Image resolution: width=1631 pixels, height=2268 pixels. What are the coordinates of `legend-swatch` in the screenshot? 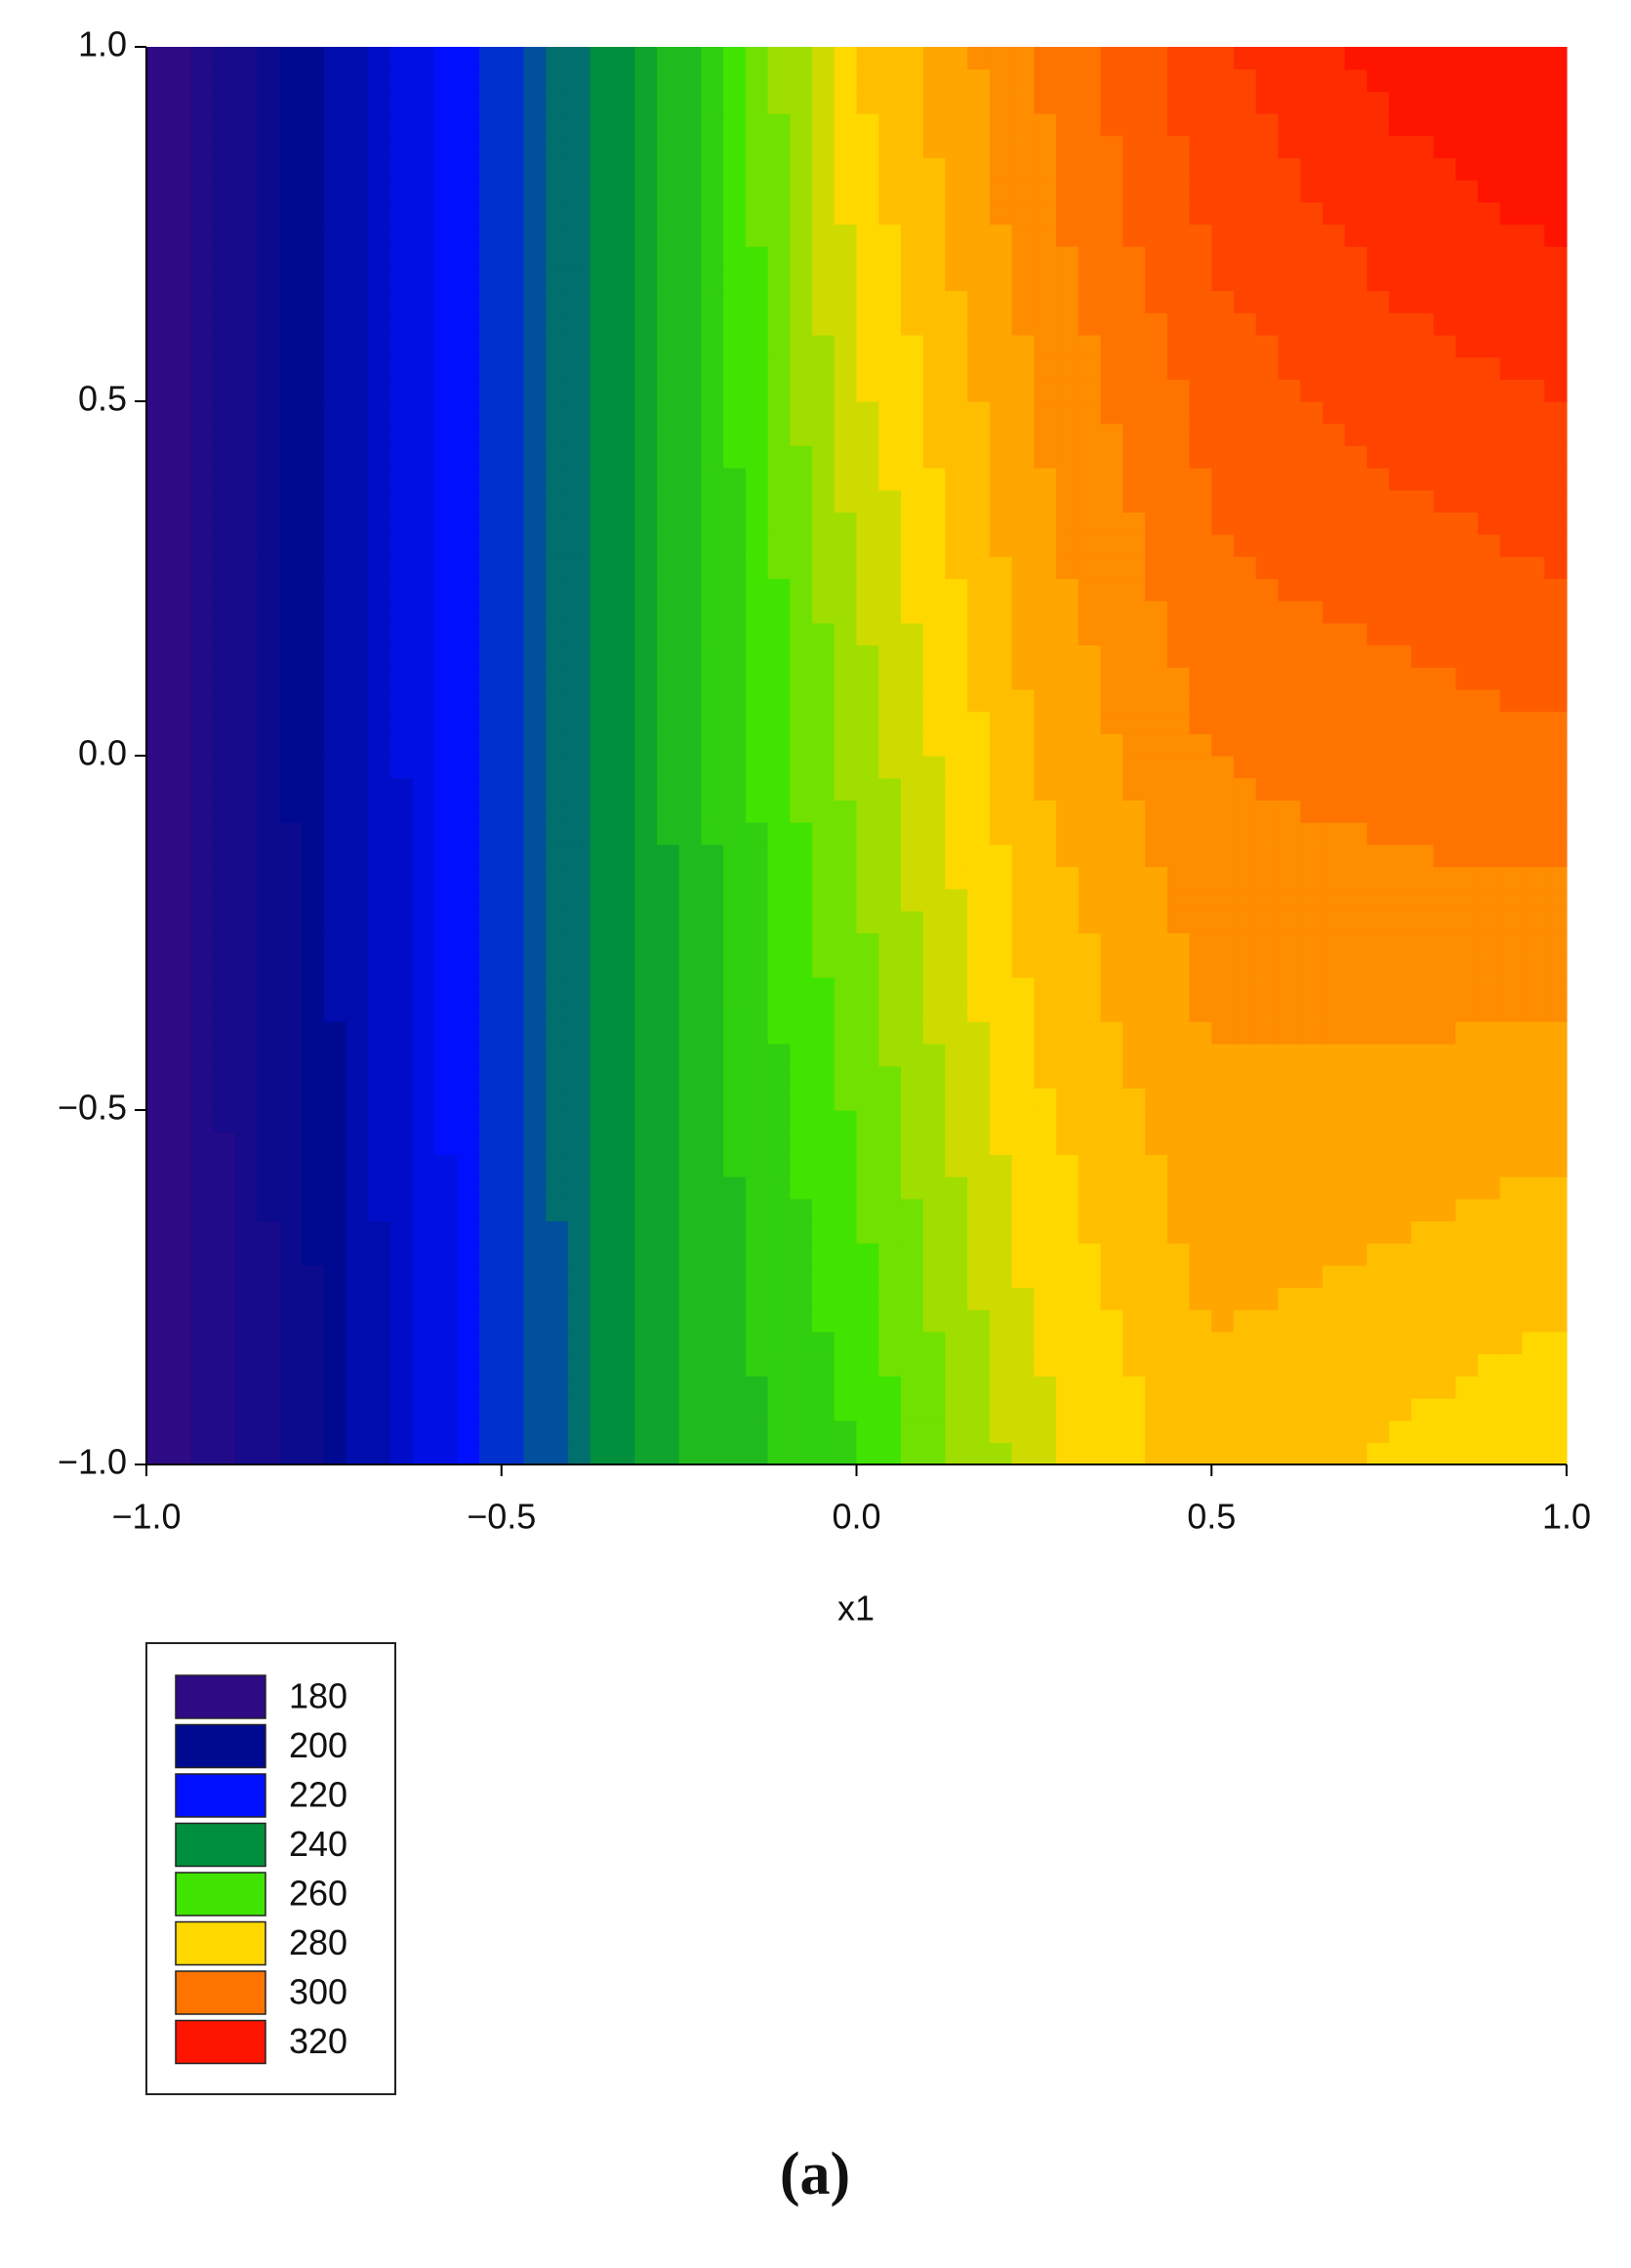 It's located at (220, 1746).